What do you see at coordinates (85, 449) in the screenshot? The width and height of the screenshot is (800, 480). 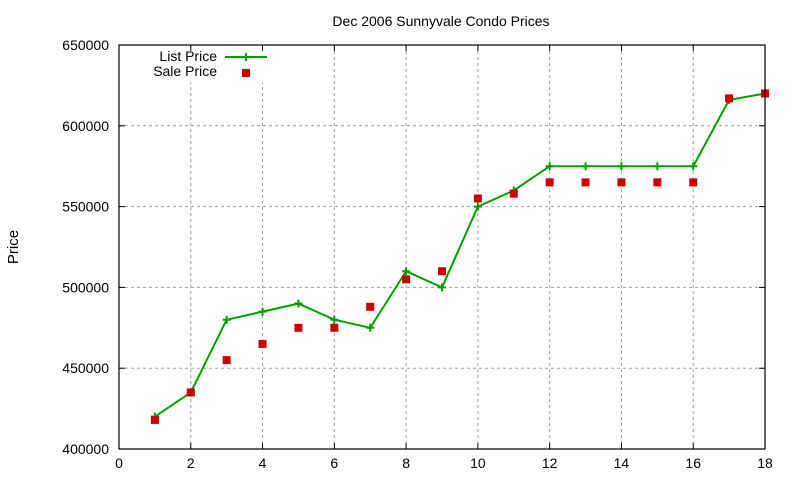 I see `y-tick-label: 400000` at bounding box center [85, 449].